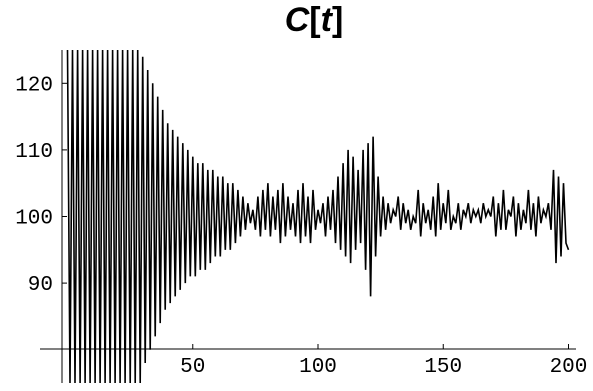  I want to click on y-tick-label: 100, so click(34, 219).